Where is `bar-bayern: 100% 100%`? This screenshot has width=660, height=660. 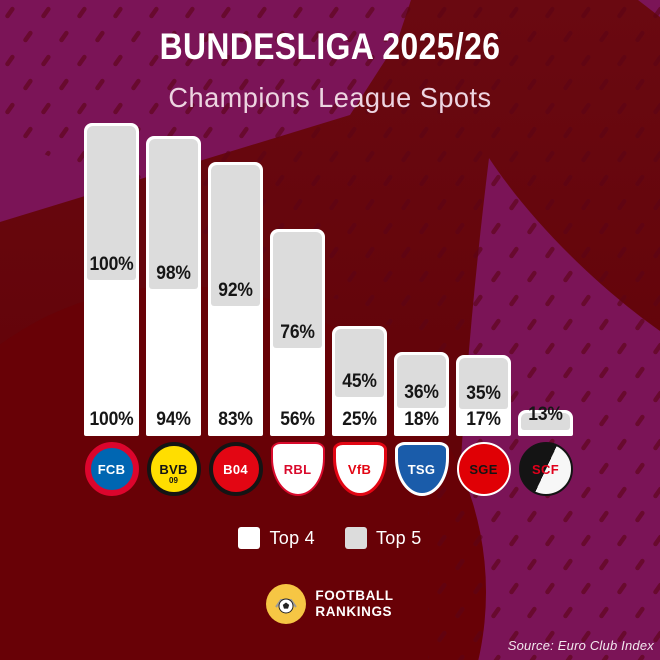
bar-bayern: 100% 100% is located at coordinates (111, 279).